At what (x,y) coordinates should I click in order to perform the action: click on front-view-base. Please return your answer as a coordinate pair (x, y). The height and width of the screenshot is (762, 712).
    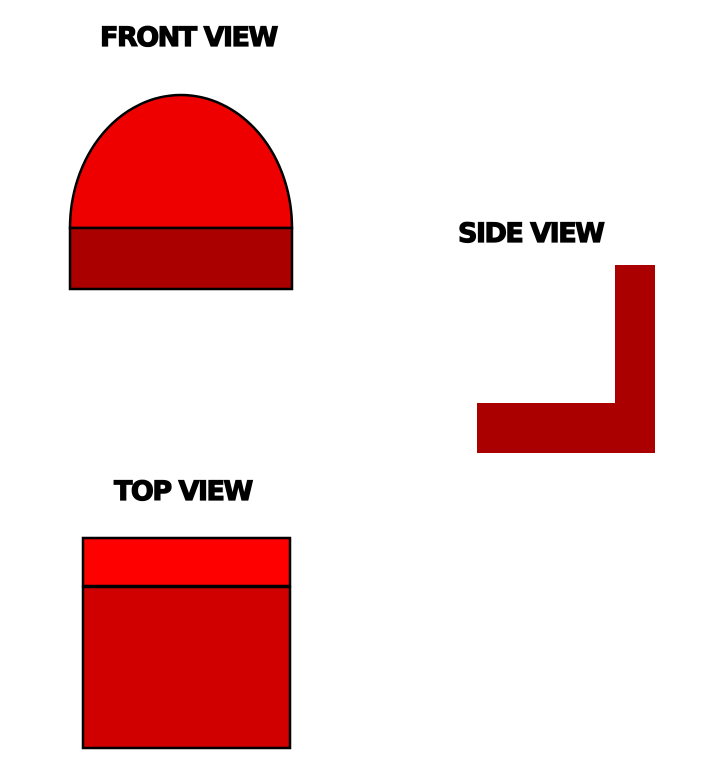
    Looking at the image, I should click on (181, 258).